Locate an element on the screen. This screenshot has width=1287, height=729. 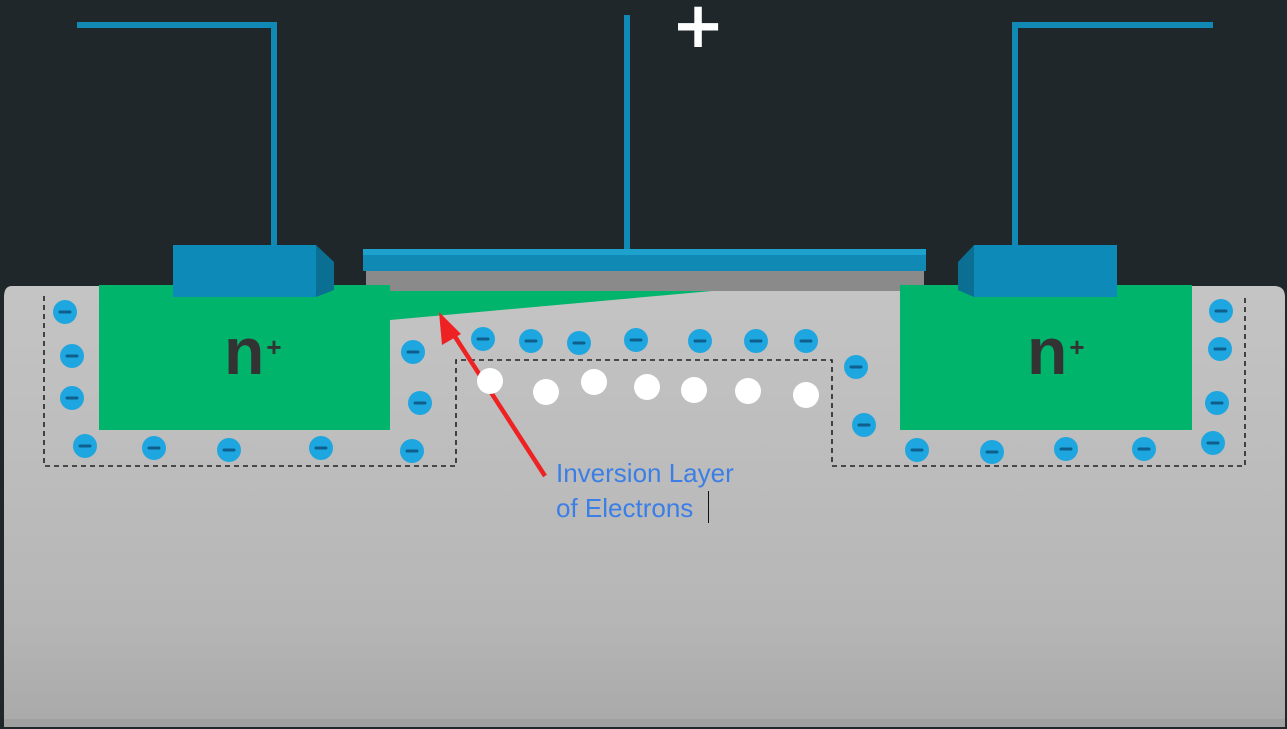
annotation-line-2: of Electrons is located at coordinates (625, 508).